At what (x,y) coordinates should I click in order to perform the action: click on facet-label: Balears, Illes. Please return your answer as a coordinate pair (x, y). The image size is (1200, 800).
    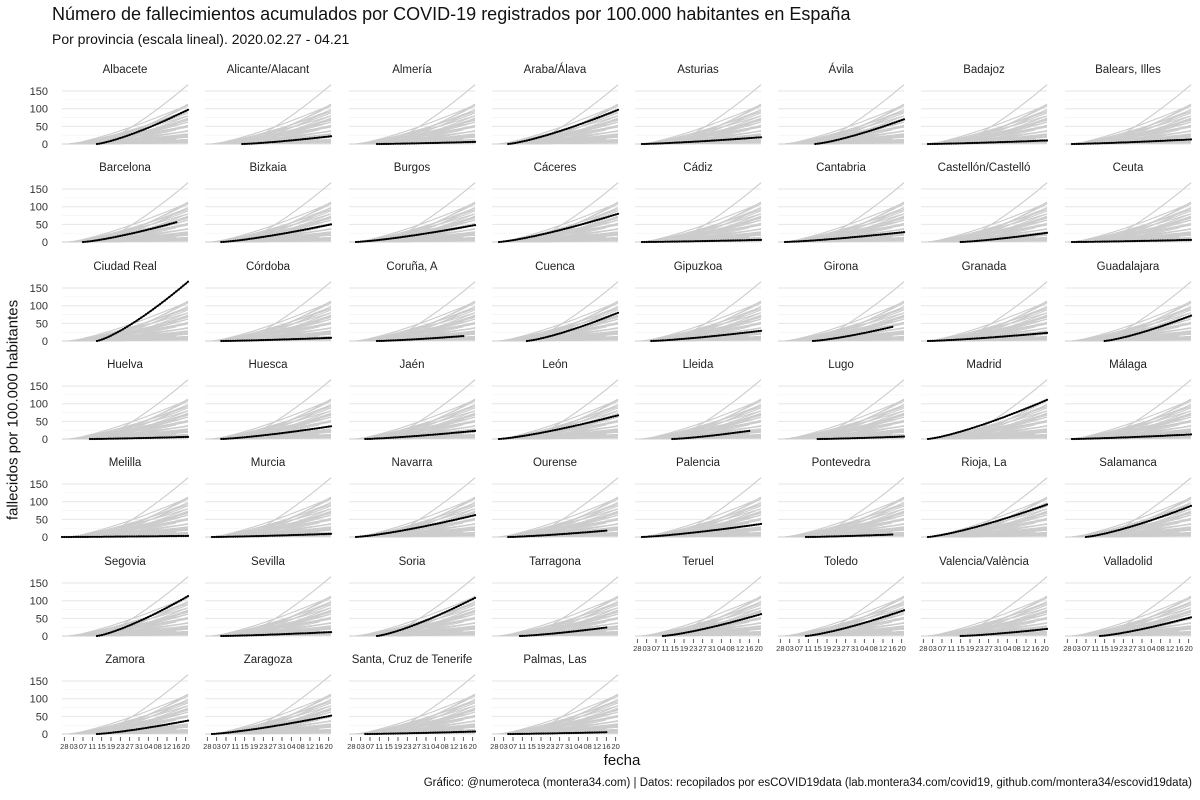
    Looking at the image, I should click on (1128, 70).